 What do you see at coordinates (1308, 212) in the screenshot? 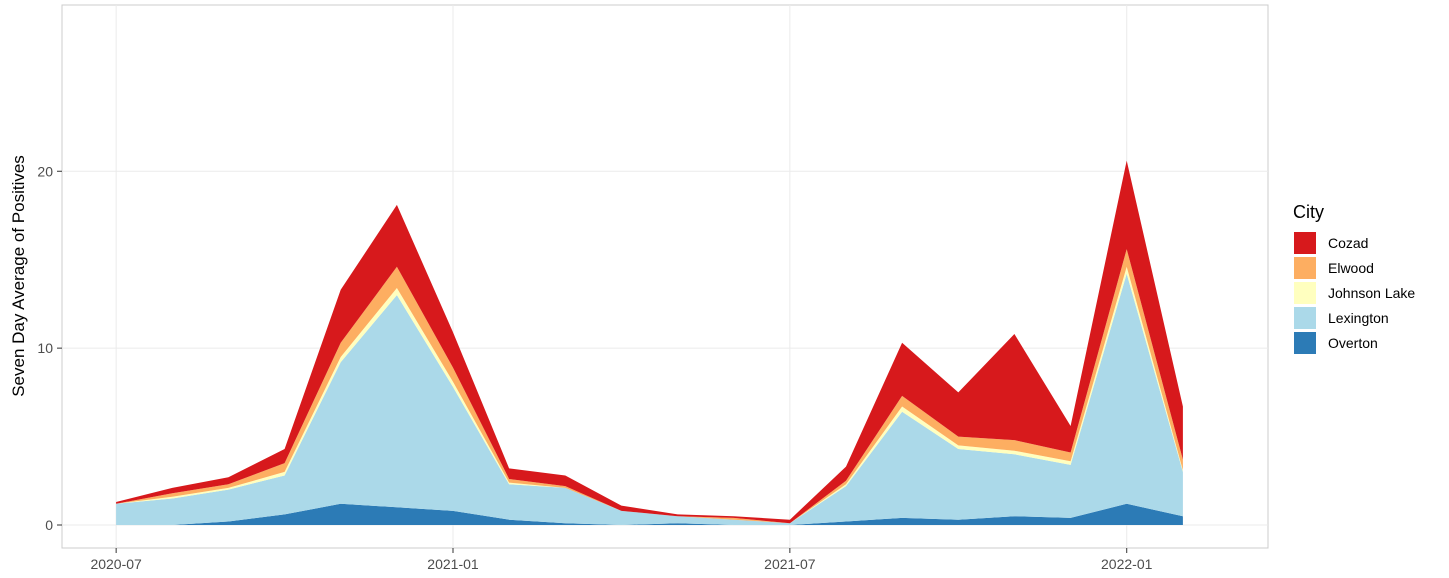
I see `legend-title: City` at bounding box center [1308, 212].